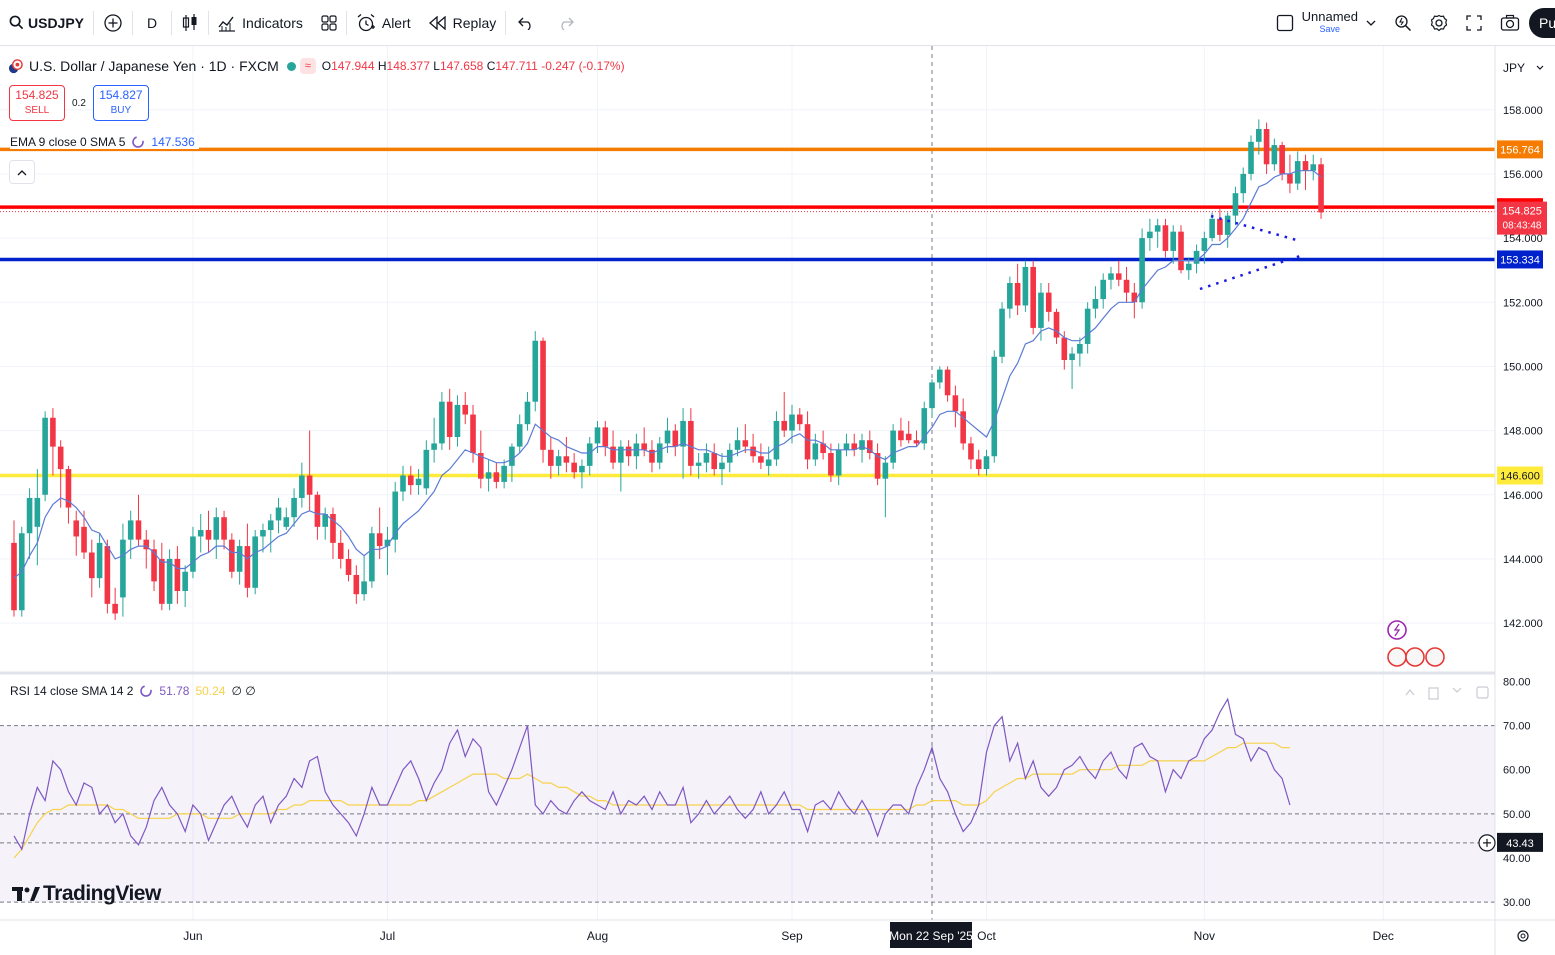 The image size is (1555, 955). I want to click on publish-button: Pu, so click(1542, 23).